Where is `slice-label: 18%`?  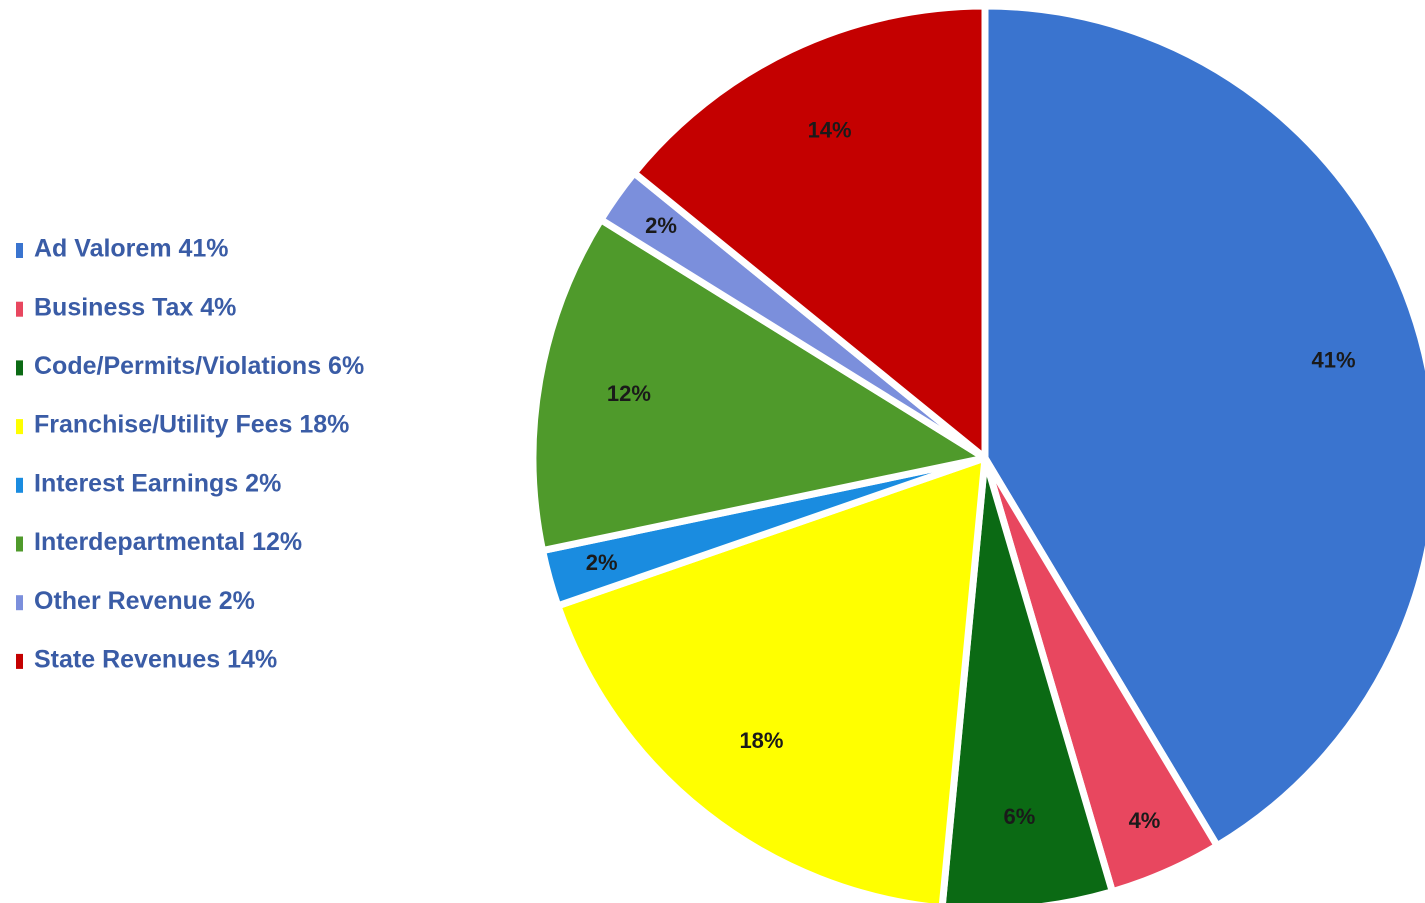 slice-label: 18% is located at coordinates (761, 740).